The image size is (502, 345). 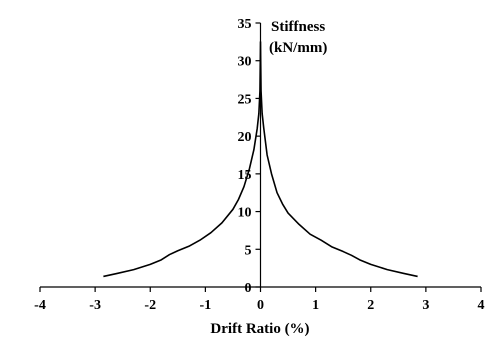 I want to click on y-tick-label: 20, so click(x=245, y=137).